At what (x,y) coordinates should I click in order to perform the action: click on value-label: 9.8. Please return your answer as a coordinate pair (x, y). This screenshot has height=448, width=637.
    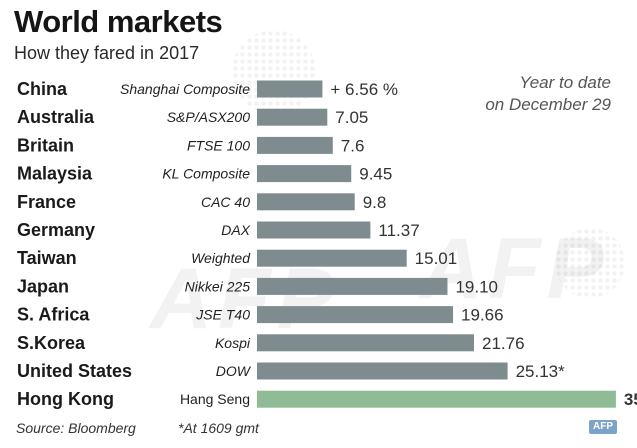
    Looking at the image, I should click on (375, 202).